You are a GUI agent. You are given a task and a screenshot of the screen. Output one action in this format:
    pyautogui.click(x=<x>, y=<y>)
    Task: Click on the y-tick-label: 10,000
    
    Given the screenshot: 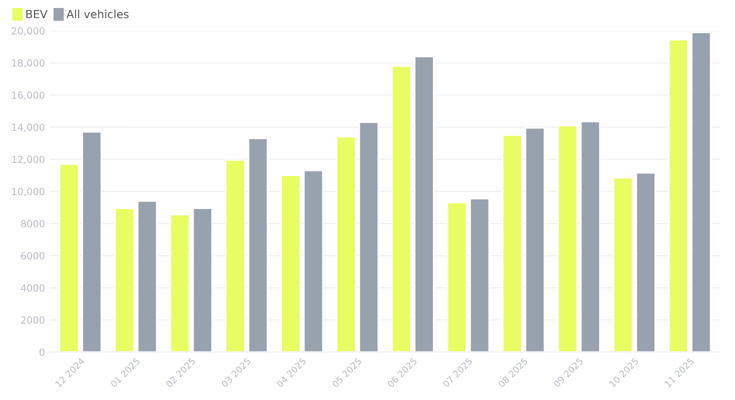 What is the action you would take?
    pyautogui.click(x=28, y=192)
    